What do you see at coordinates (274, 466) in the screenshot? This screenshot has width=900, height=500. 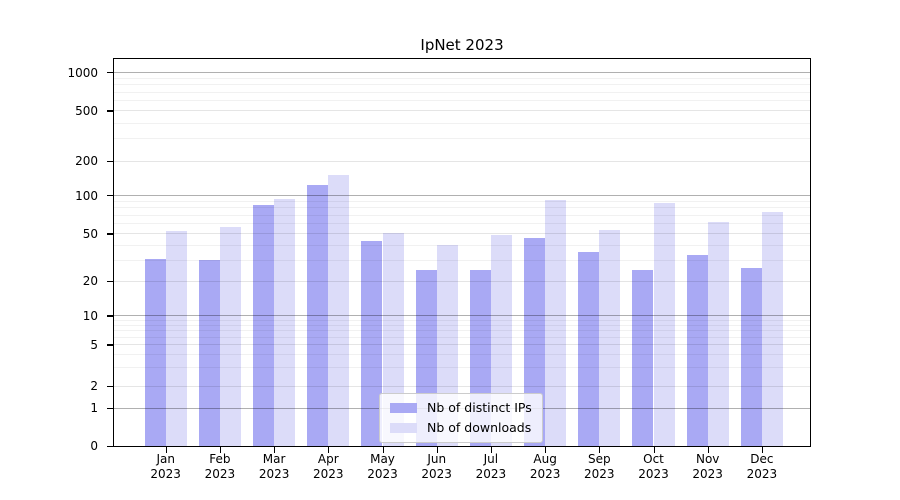 I see `x-tick-label-mar: Mar 2023` at bounding box center [274, 466].